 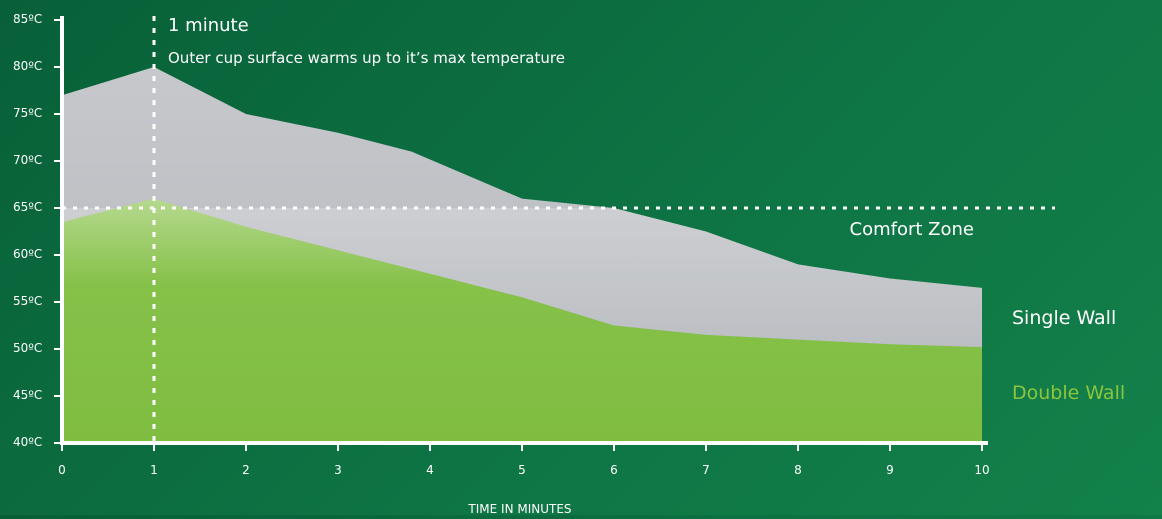 I want to click on x-tick-label-7: 7, so click(x=706, y=470).